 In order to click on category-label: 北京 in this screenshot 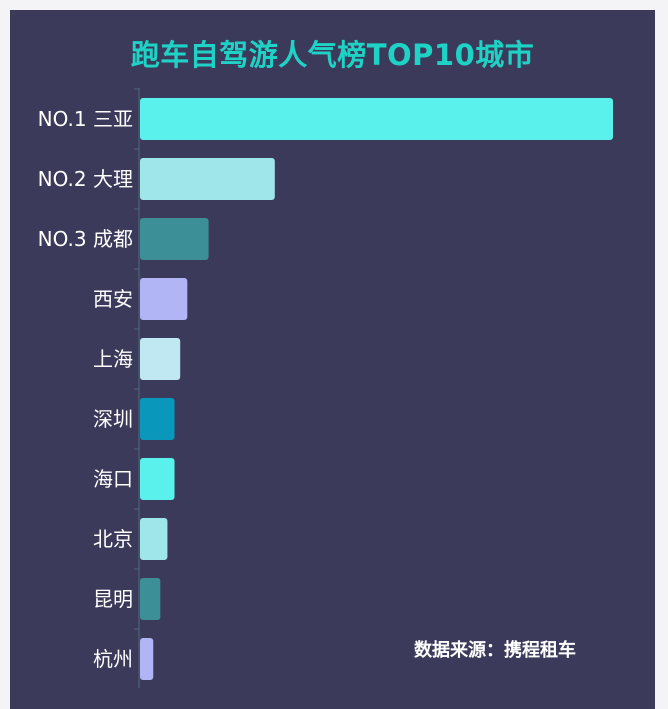, I will do `click(113, 539)`.